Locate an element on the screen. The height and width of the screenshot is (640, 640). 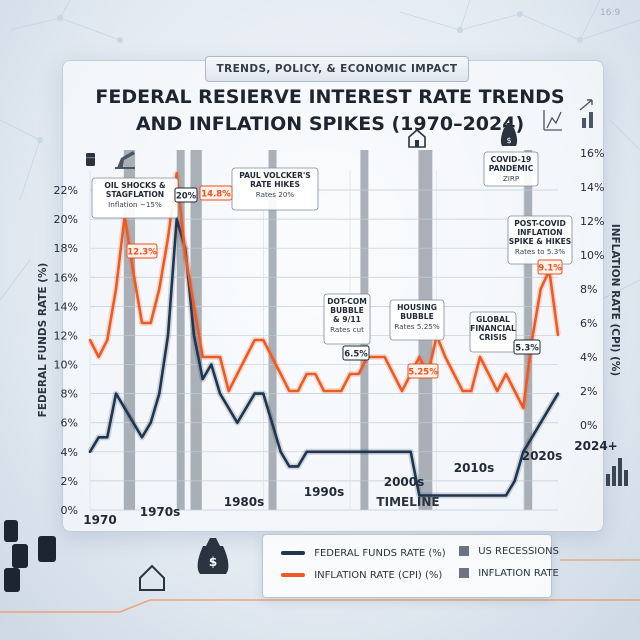
left-tick-label: 8% is located at coordinates (69, 394).